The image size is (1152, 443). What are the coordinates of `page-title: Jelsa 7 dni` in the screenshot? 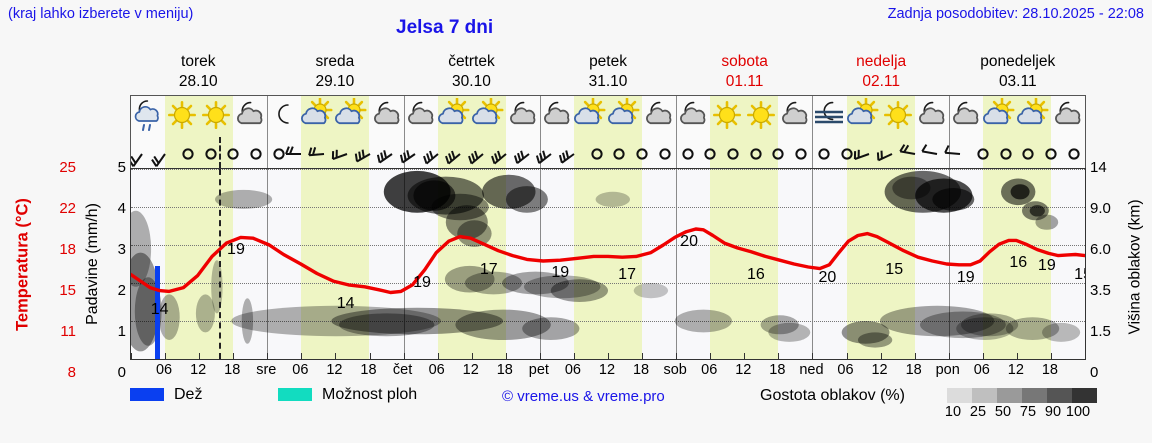 It's located at (445, 27).